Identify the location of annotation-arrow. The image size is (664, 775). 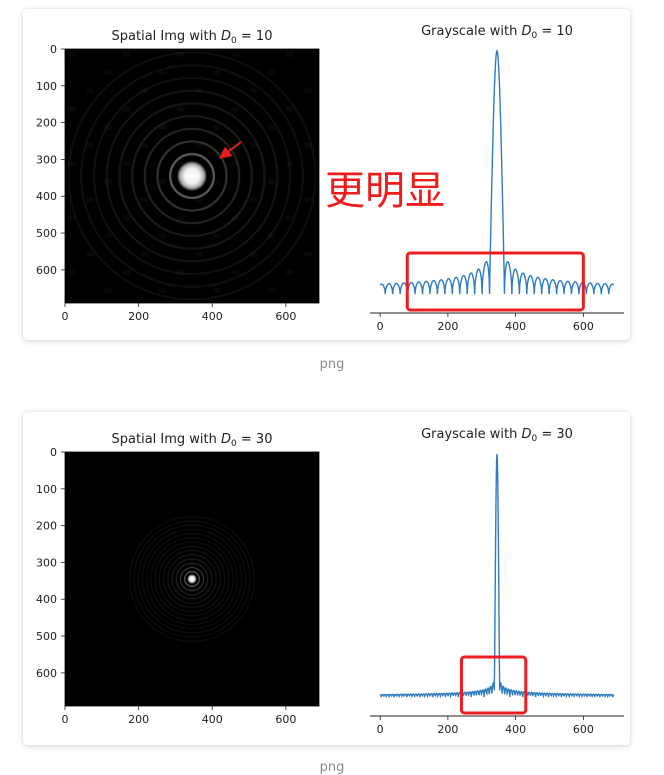
(230, 150).